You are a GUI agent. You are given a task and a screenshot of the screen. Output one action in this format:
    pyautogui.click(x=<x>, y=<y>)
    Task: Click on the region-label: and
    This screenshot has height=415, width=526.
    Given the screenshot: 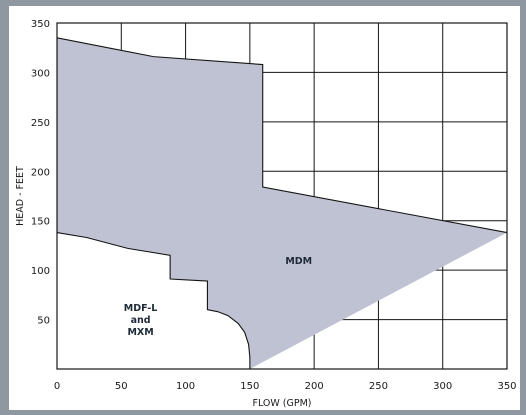 What is the action you would take?
    pyautogui.click(x=141, y=320)
    